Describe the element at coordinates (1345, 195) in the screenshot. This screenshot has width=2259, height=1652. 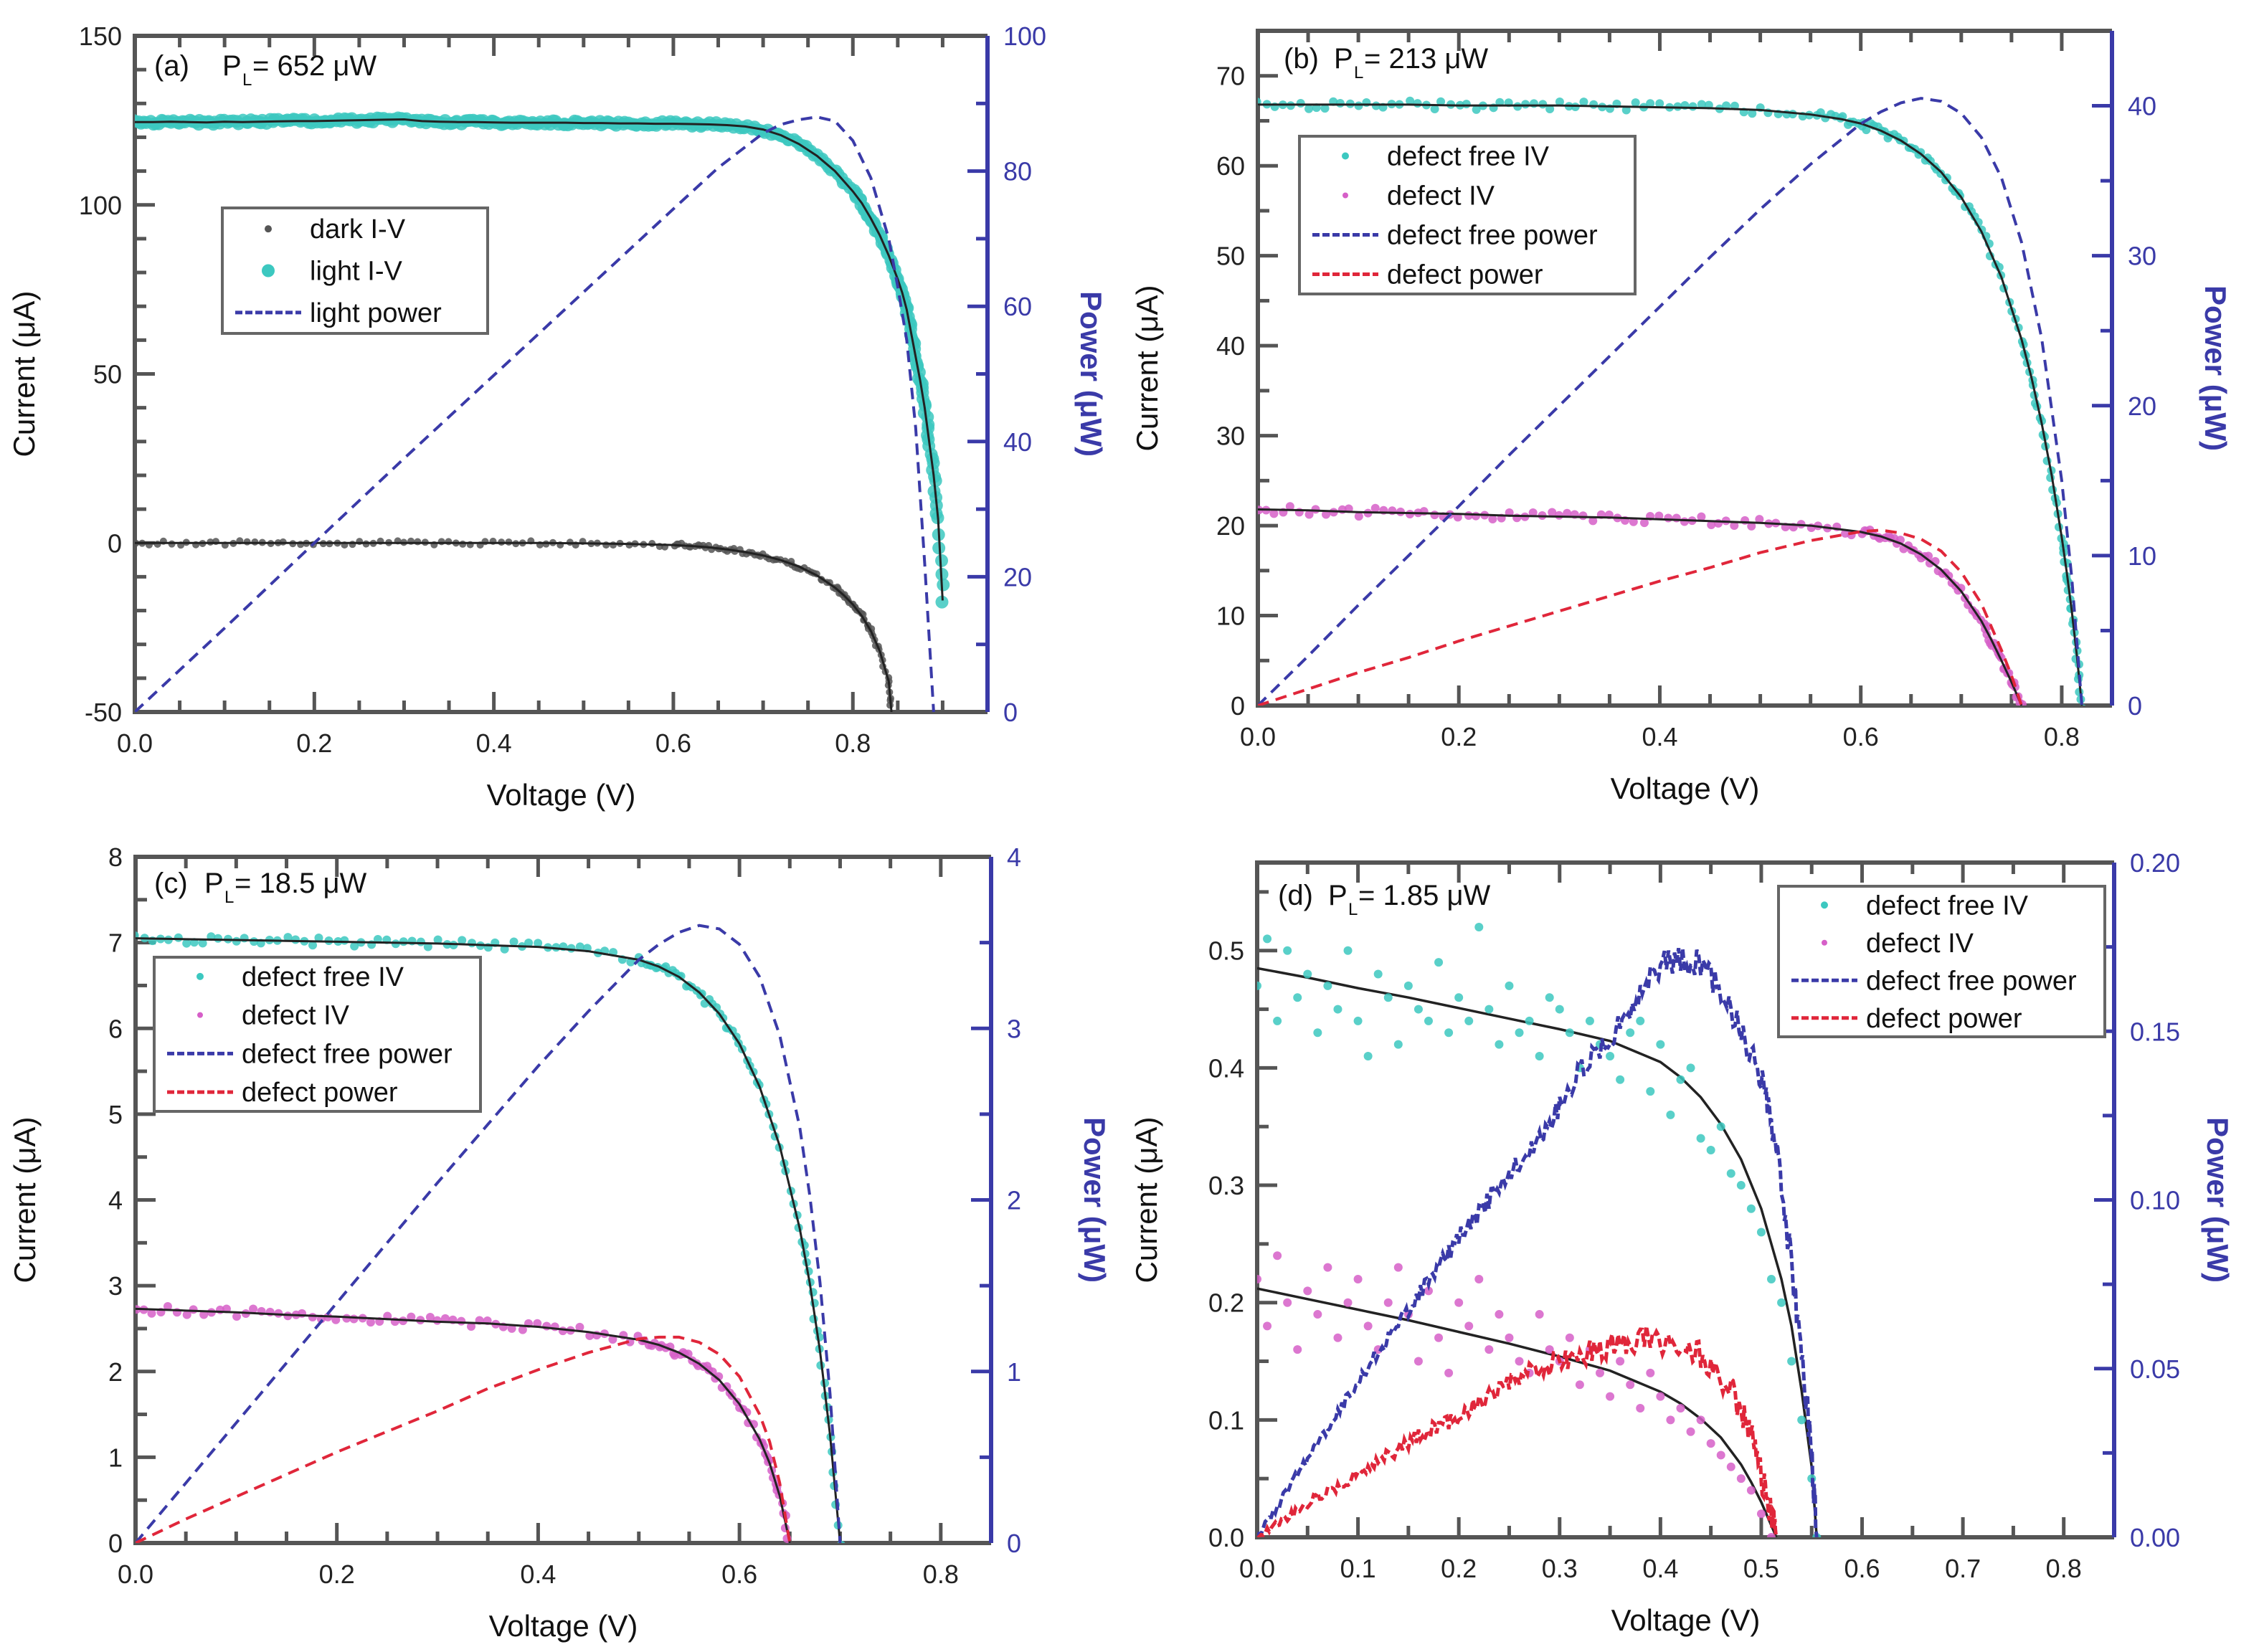
I see `legend-marker` at that location.